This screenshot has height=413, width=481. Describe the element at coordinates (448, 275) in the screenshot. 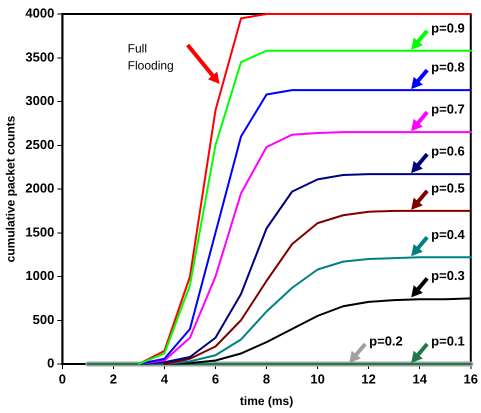

I see `series-label: p=0.3` at that location.